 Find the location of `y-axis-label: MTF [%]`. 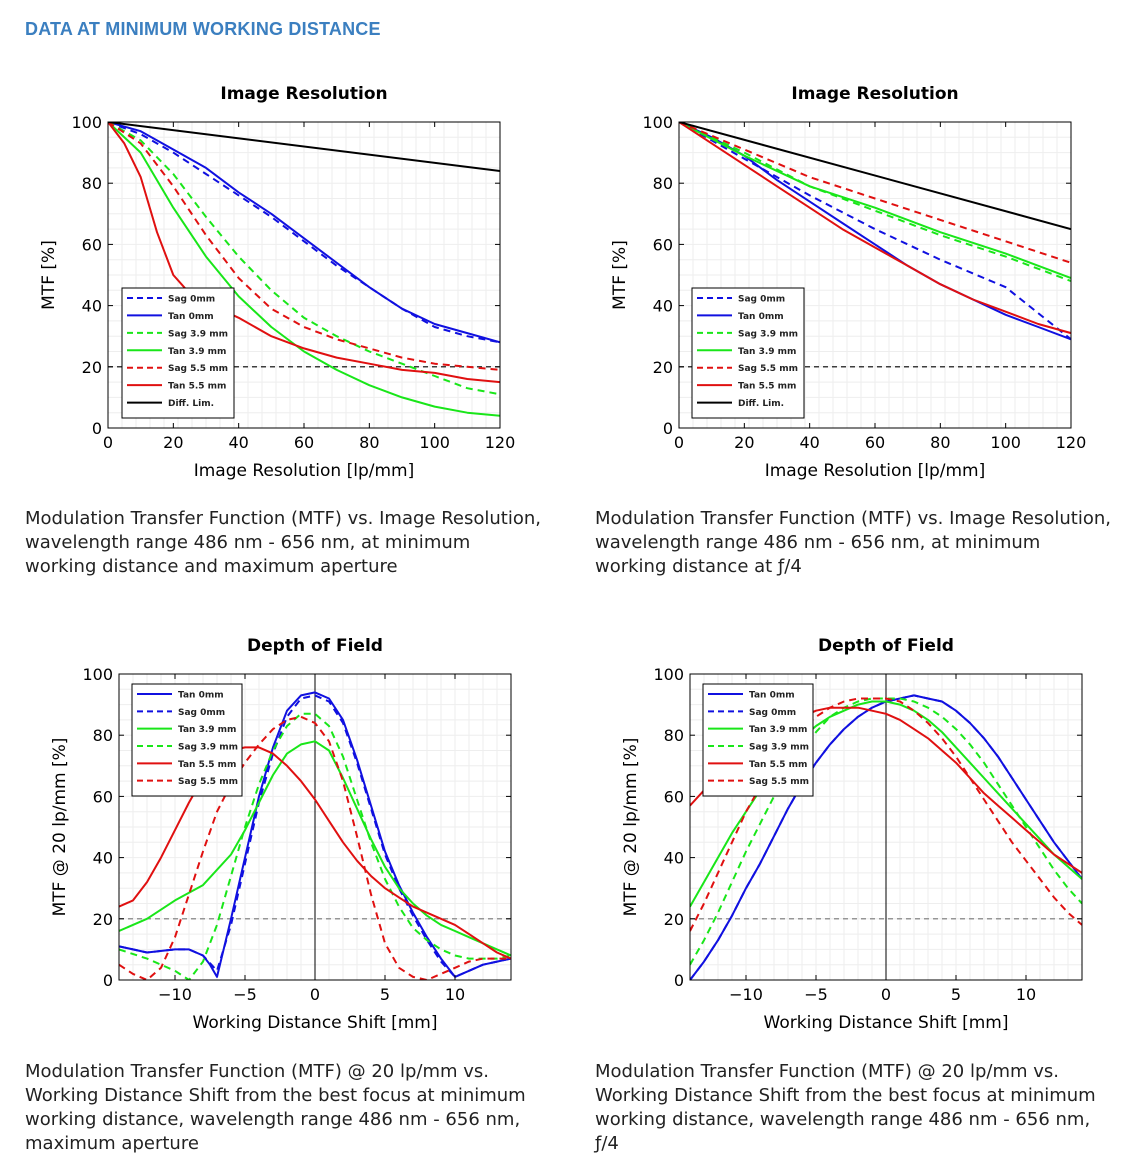

y-axis-label: MTF [%] is located at coordinates (620, 275).